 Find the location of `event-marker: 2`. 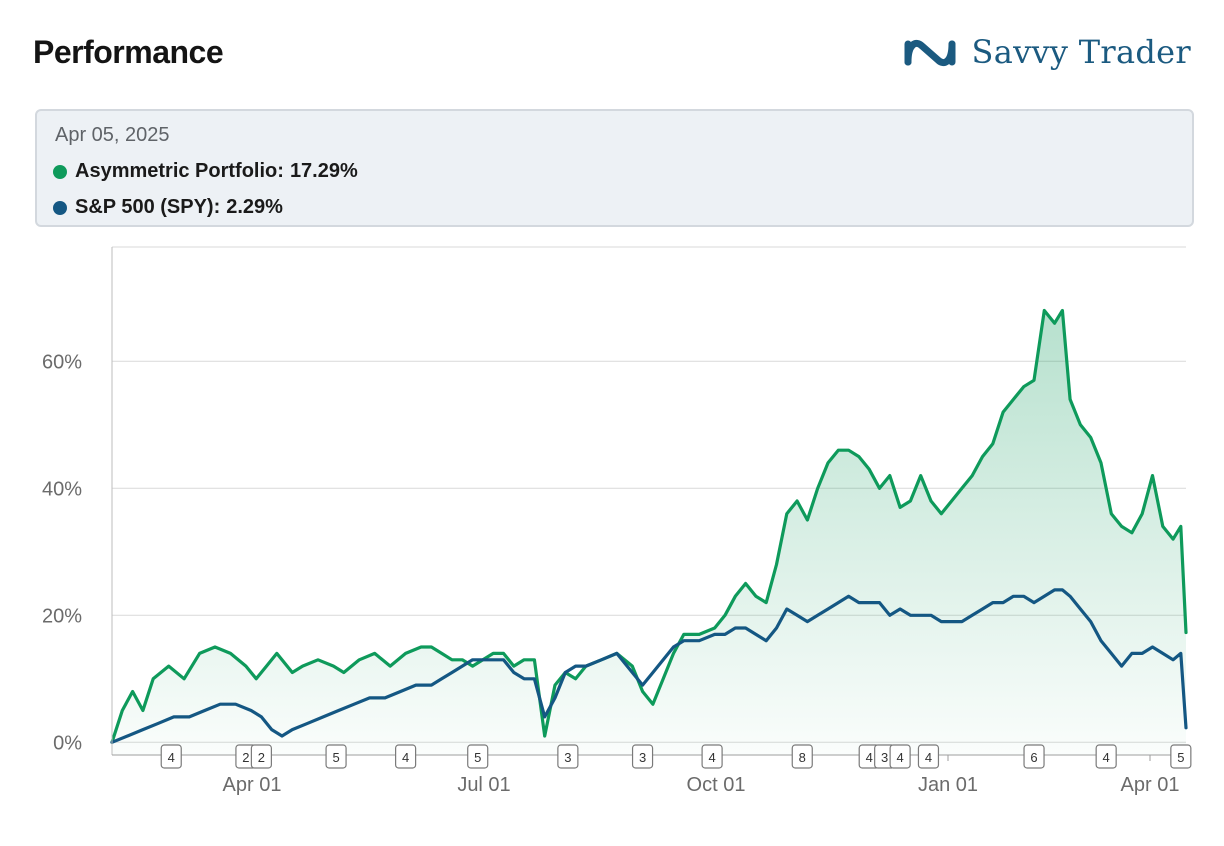

event-marker: 2 is located at coordinates (261, 756).